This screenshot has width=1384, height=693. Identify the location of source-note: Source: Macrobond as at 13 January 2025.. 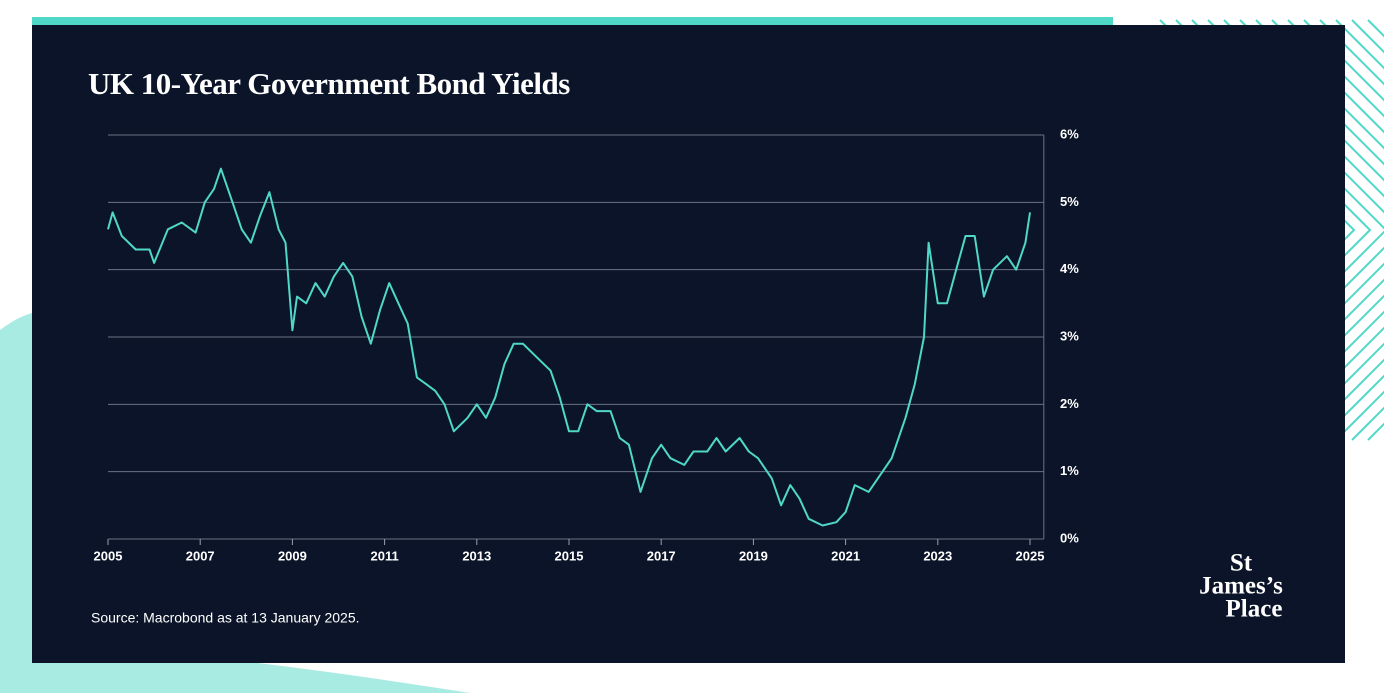
(225, 618).